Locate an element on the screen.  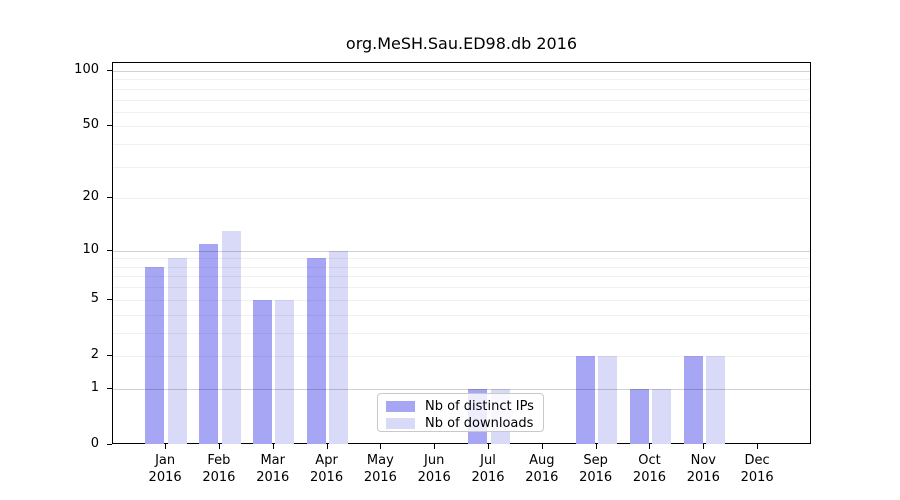
bar-nb-of-downloads-apr is located at coordinates (339, 347).